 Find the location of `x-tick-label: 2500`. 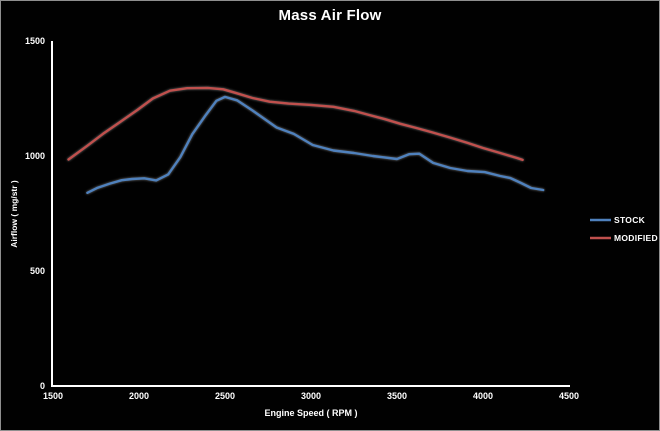

x-tick-label: 2500 is located at coordinates (225, 396).